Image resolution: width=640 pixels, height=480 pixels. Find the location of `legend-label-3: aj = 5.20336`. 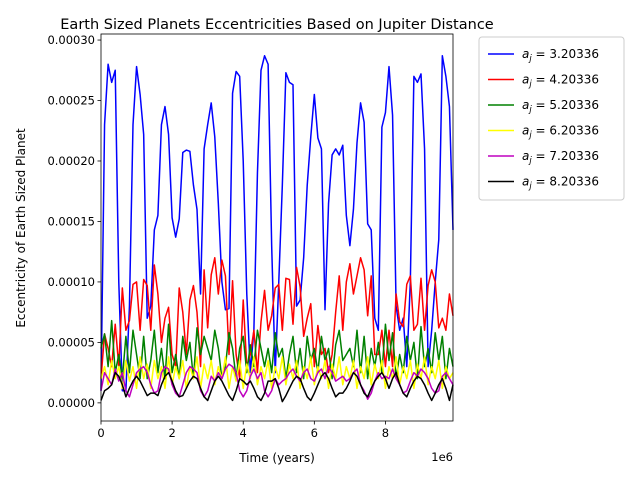

legend-label-3: aj = 5.20336 is located at coordinates (560, 106).